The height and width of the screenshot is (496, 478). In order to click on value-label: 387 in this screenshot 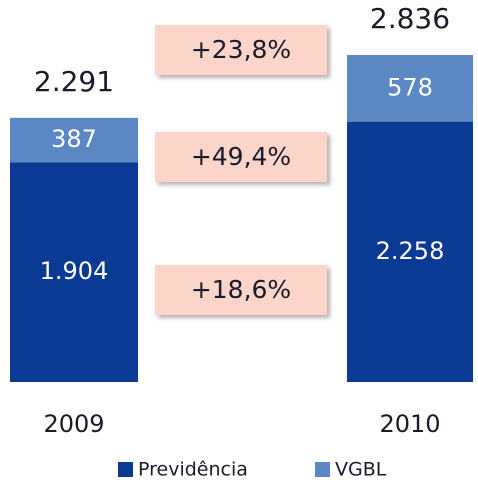, I will do `click(74, 139)`.